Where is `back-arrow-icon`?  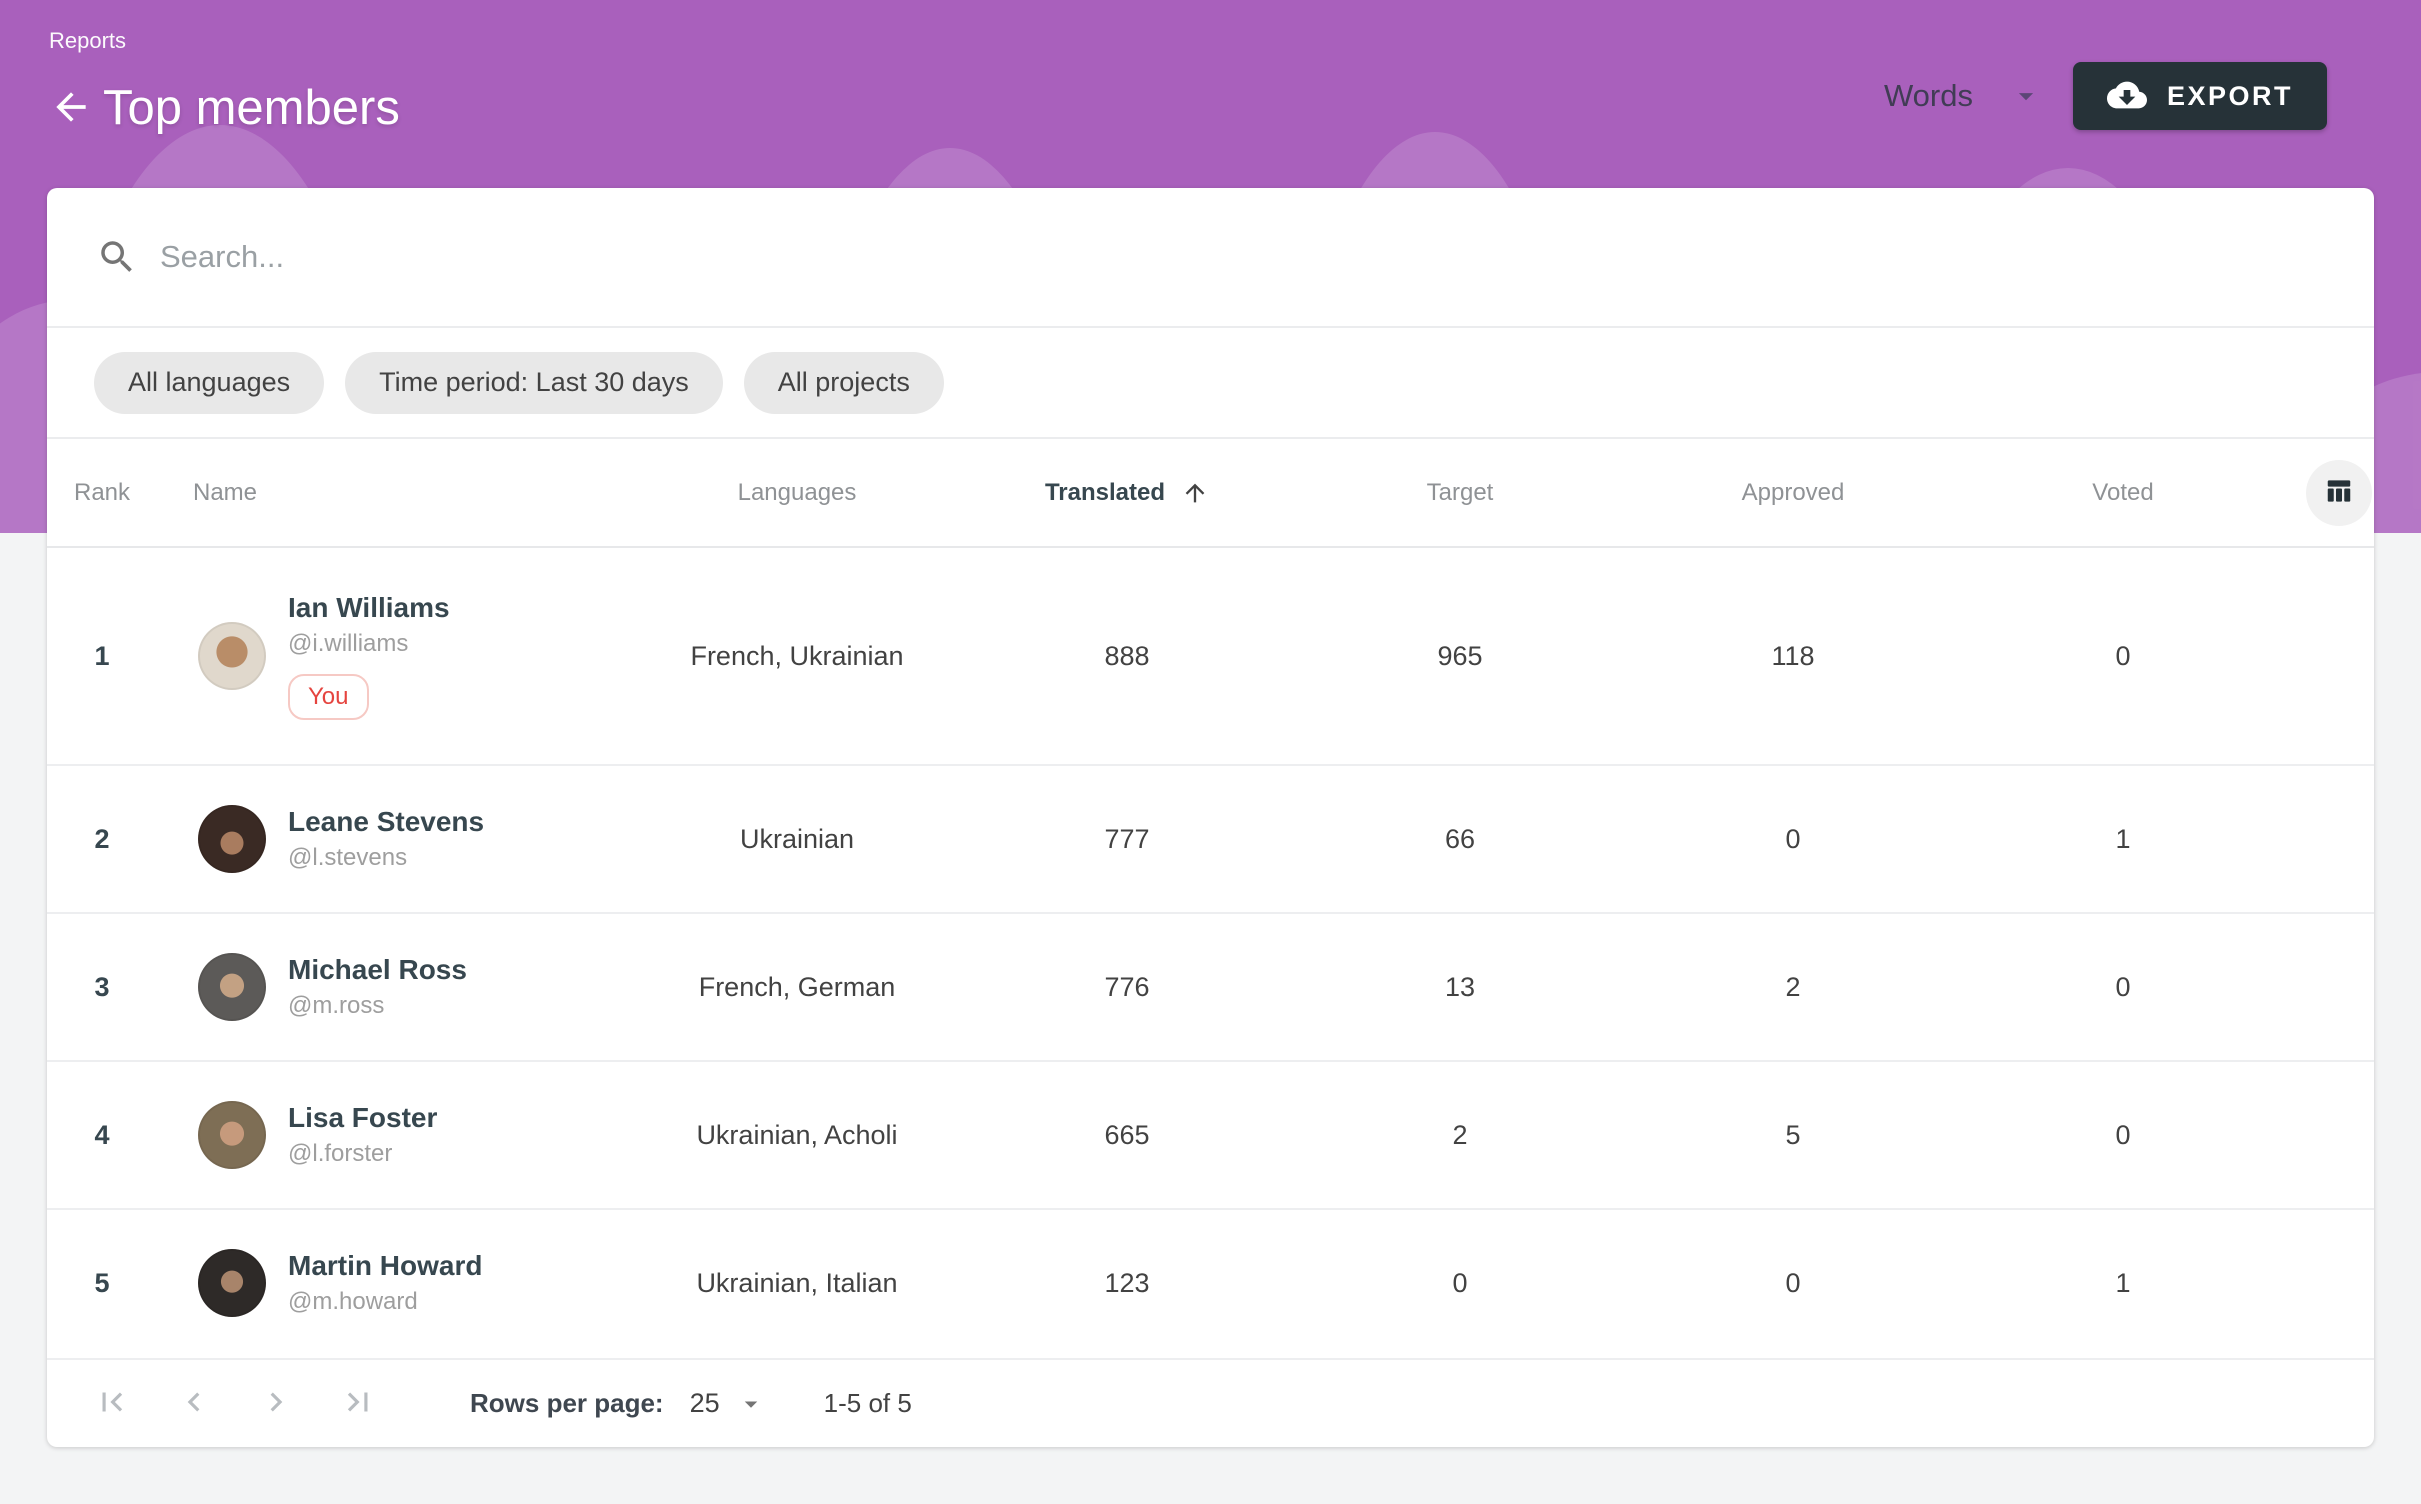 back-arrow-icon is located at coordinates (71, 108).